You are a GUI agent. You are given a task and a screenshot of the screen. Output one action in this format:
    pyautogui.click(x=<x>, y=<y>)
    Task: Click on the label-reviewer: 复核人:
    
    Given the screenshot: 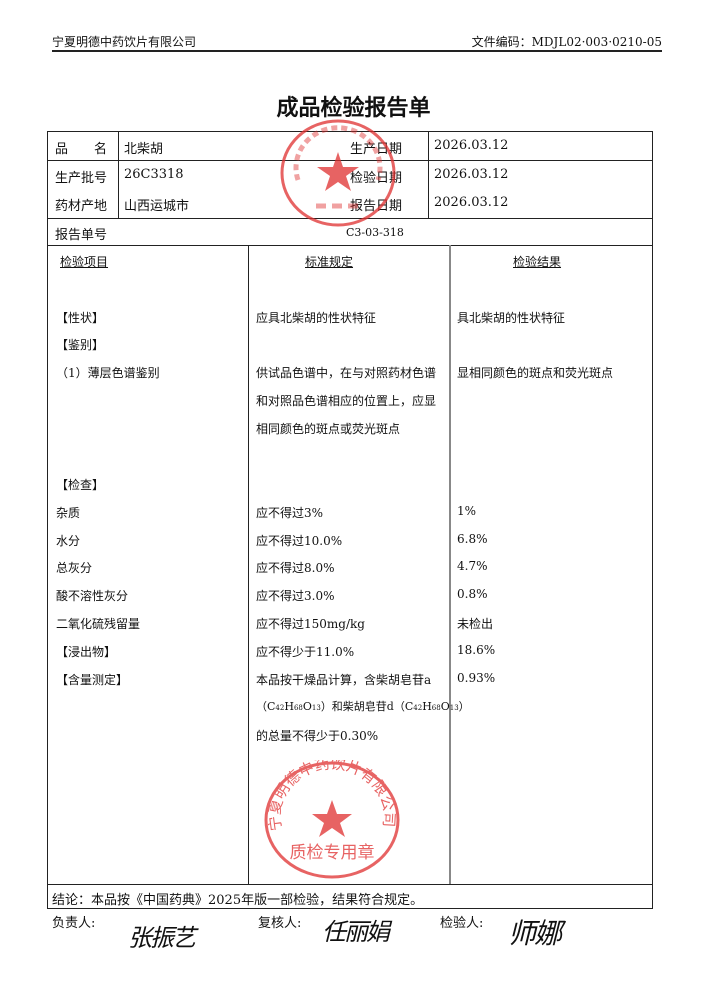 What is the action you would take?
    pyautogui.click(x=280, y=923)
    